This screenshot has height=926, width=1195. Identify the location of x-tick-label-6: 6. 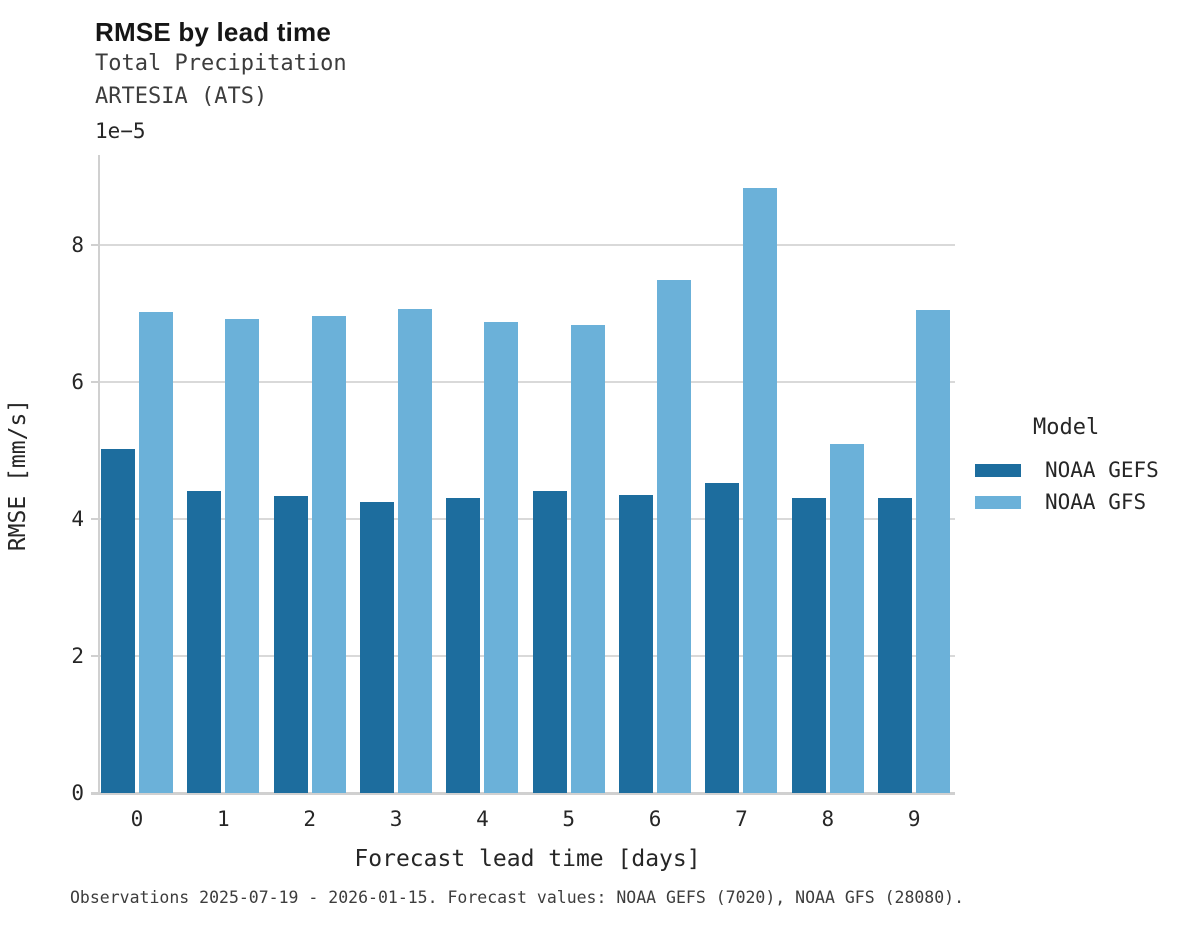
(655, 819).